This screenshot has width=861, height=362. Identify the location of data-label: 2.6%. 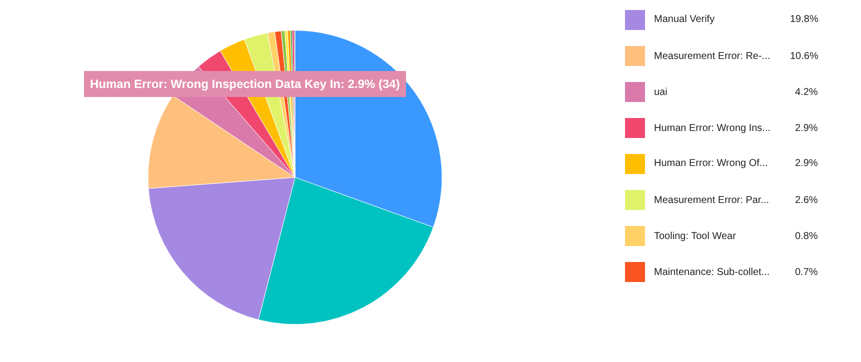
(806, 200).